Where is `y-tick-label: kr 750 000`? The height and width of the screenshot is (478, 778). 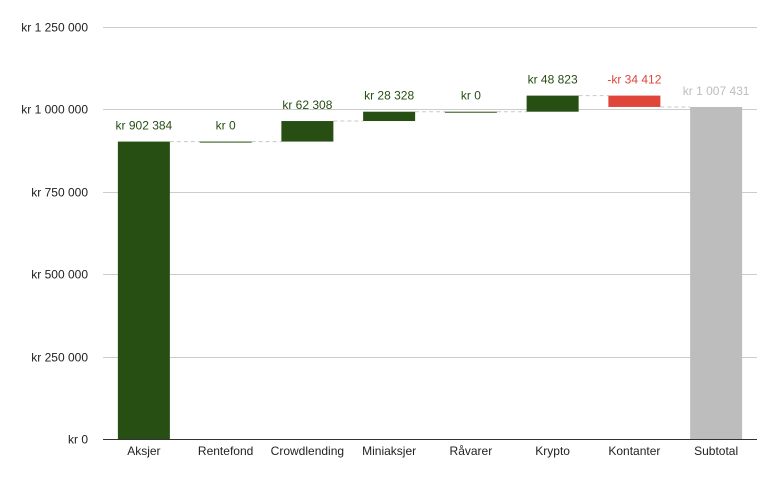 y-tick-label: kr 750 000 is located at coordinates (59, 193).